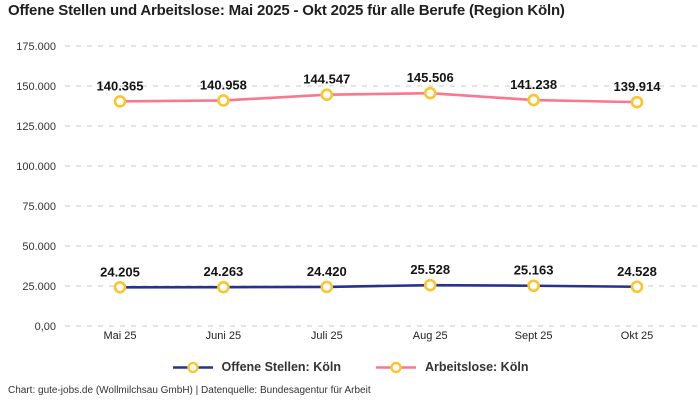 The image size is (700, 400). I want to click on x-axis-tick: Okt 25, so click(637, 336).